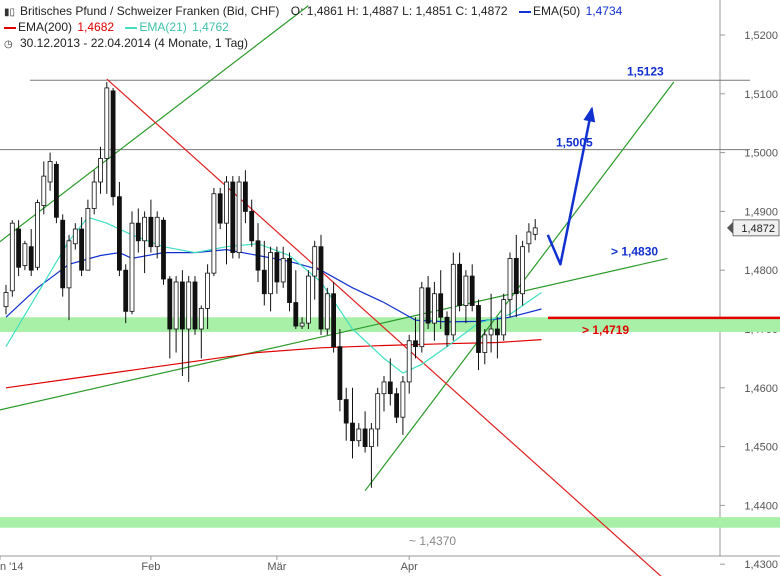 The height and width of the screenshot is (576, 780). I want to click on last-price-label: 1,4872, so click(758, 229).